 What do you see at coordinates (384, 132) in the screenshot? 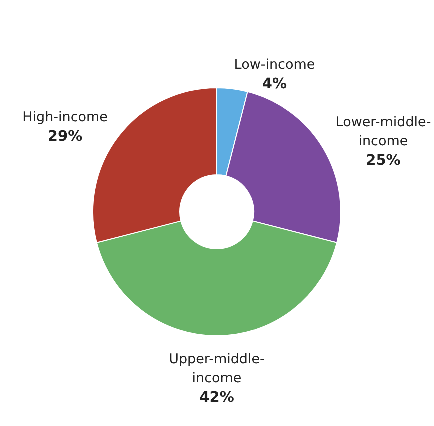
I see `slice-label: Lower-middle-income` at bounding box center [384, 132].